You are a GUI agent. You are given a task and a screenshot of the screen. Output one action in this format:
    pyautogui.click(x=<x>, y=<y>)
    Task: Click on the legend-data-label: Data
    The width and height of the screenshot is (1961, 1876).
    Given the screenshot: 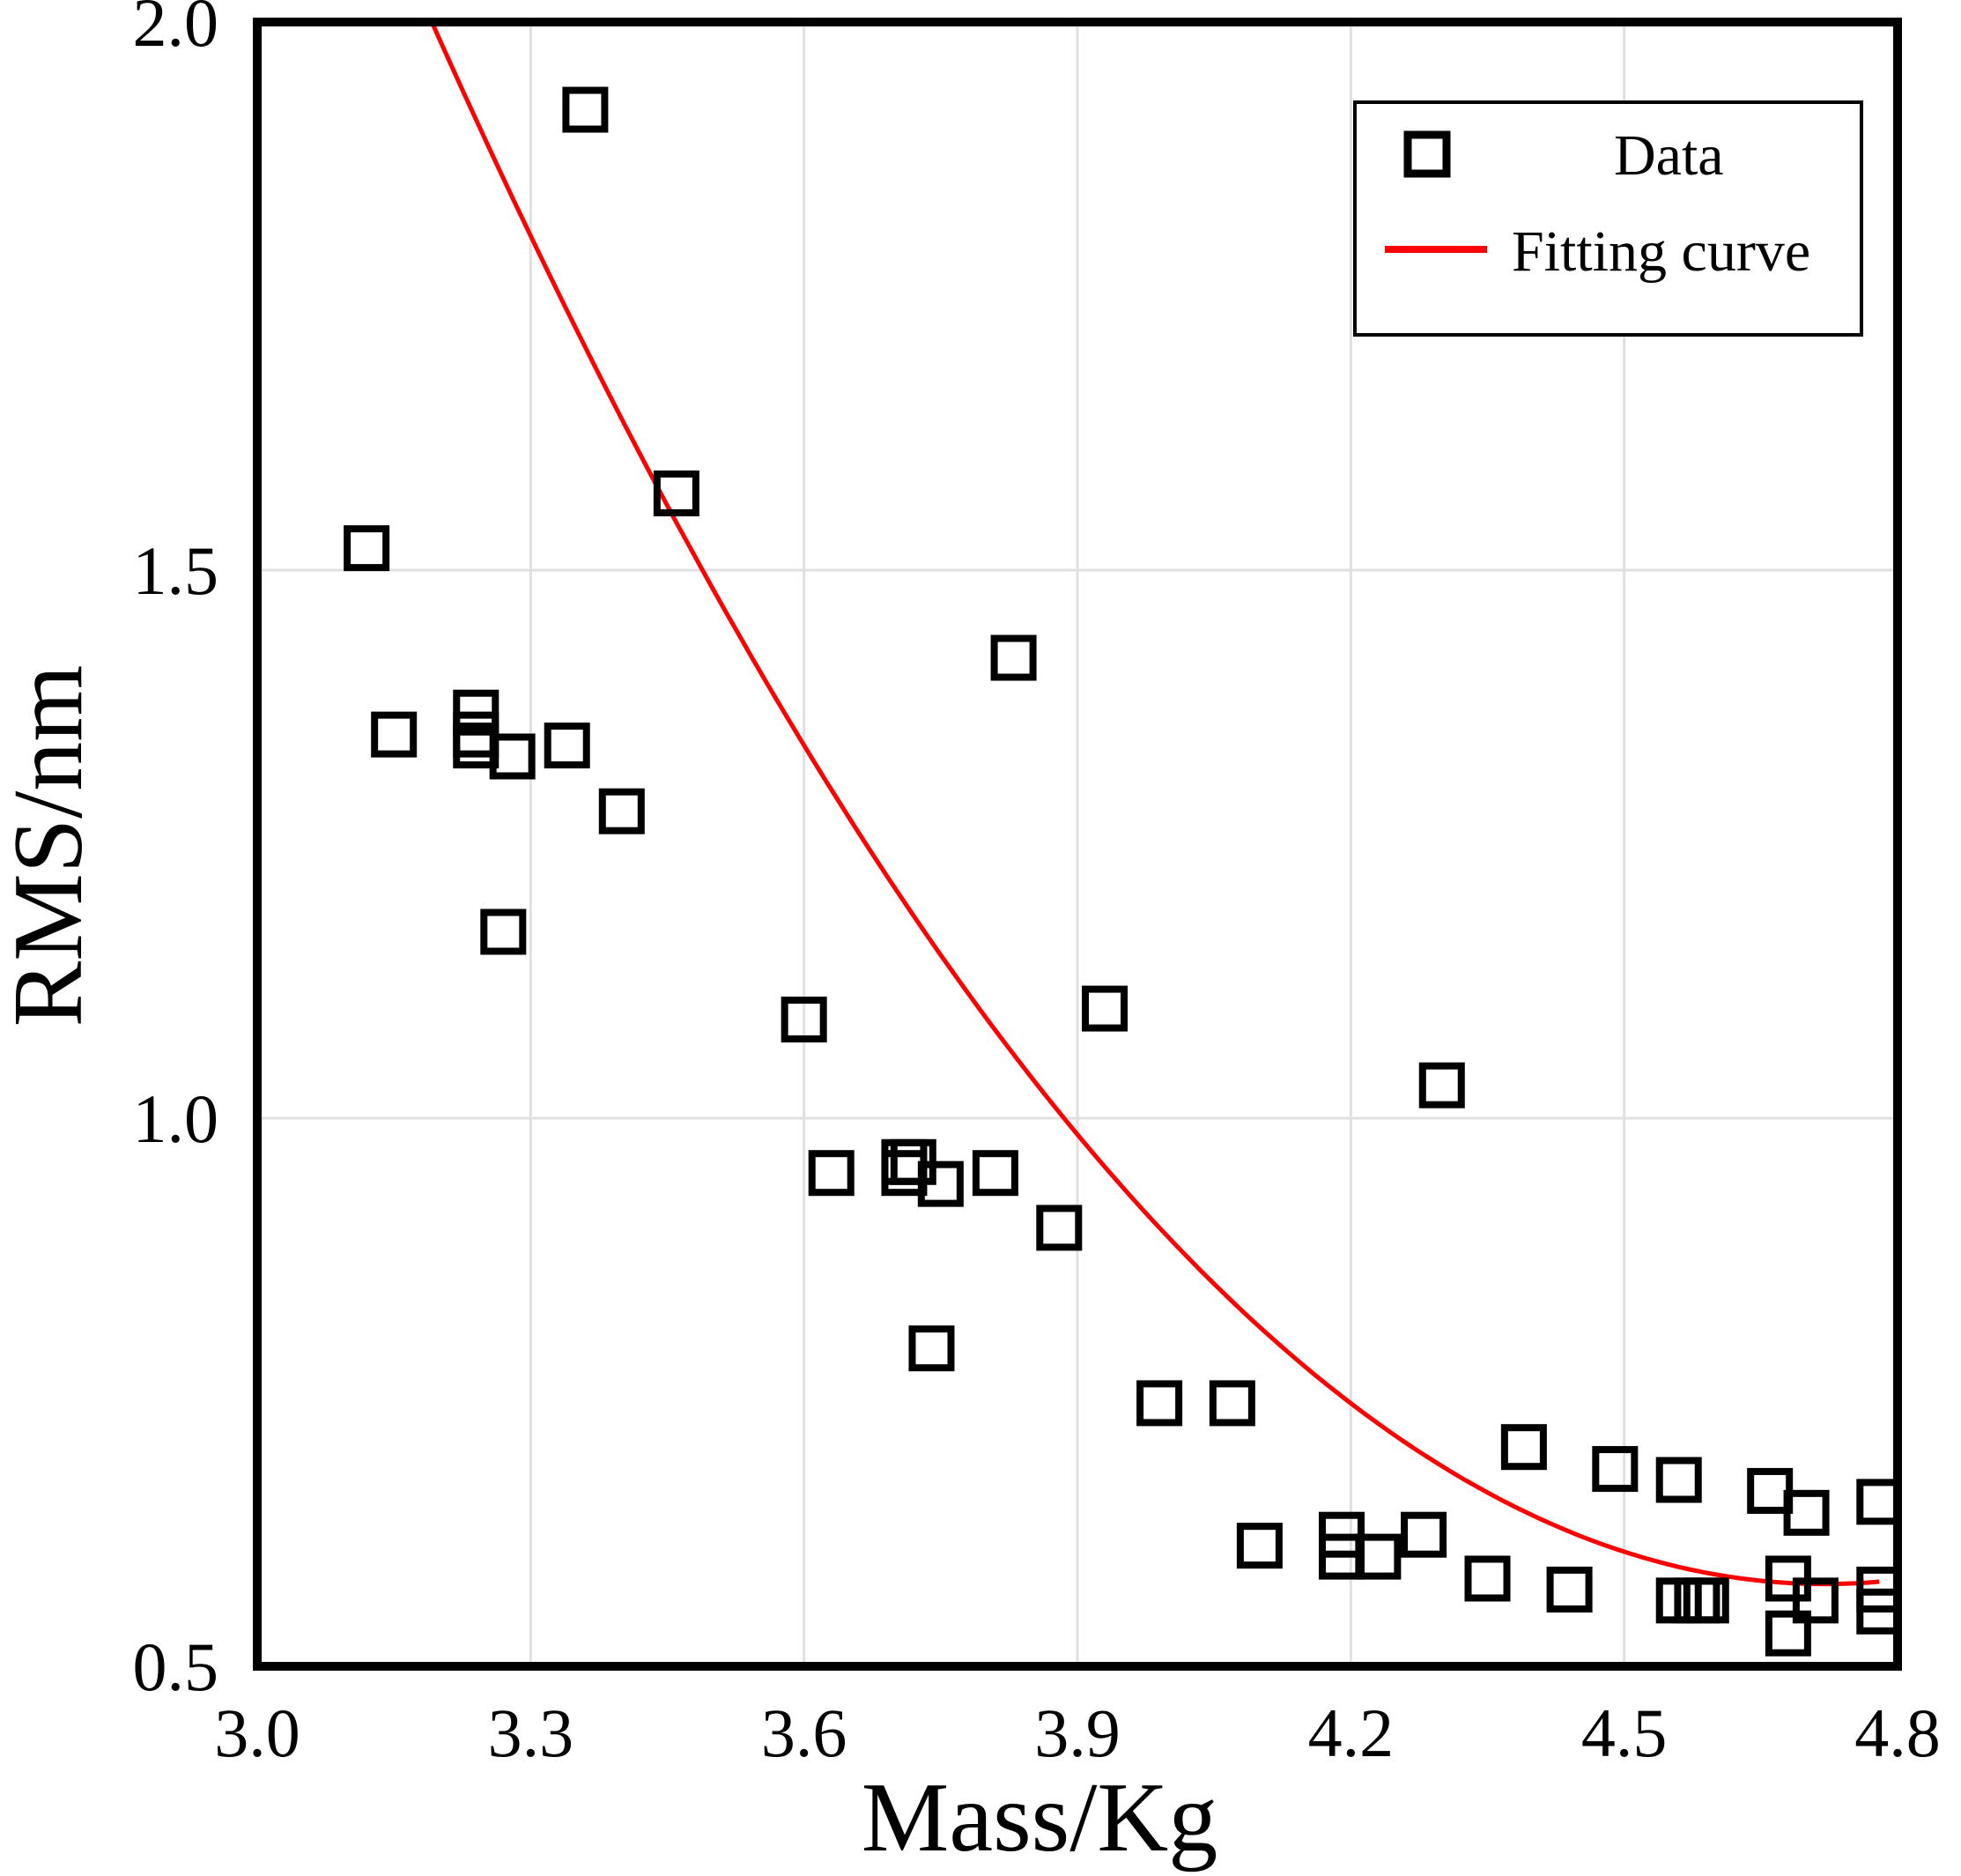 What is the action you would take?
    pyautogui.click(x=1669, y=156)
    